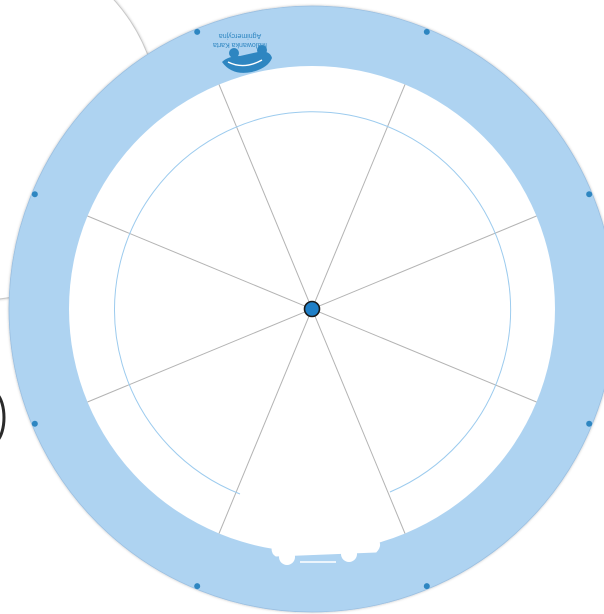 The width and height of the screenshot is (604, 614). What do you see at coordinates (247, 59) in the screenshot?
I see `hands-logo-icon` at bounding box center [247, 59].